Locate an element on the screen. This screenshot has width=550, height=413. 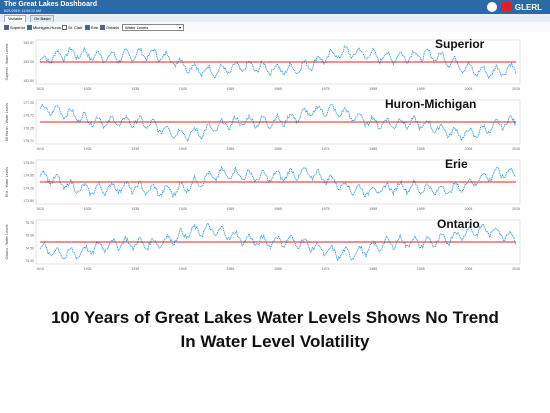
y-tick-label: 175.04 is located at coordinates (28, 163).